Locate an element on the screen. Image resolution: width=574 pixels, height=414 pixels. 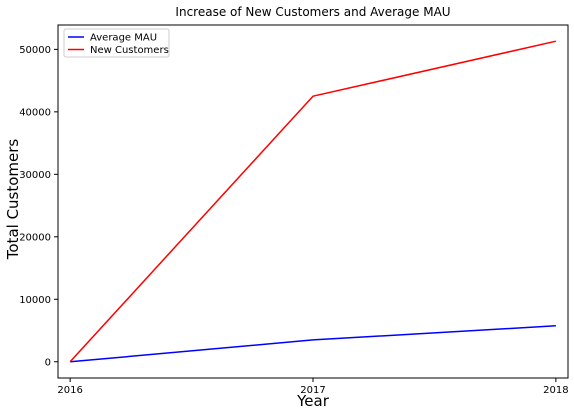
y-tick-label: 20000 is located at coordinates (35, 237).